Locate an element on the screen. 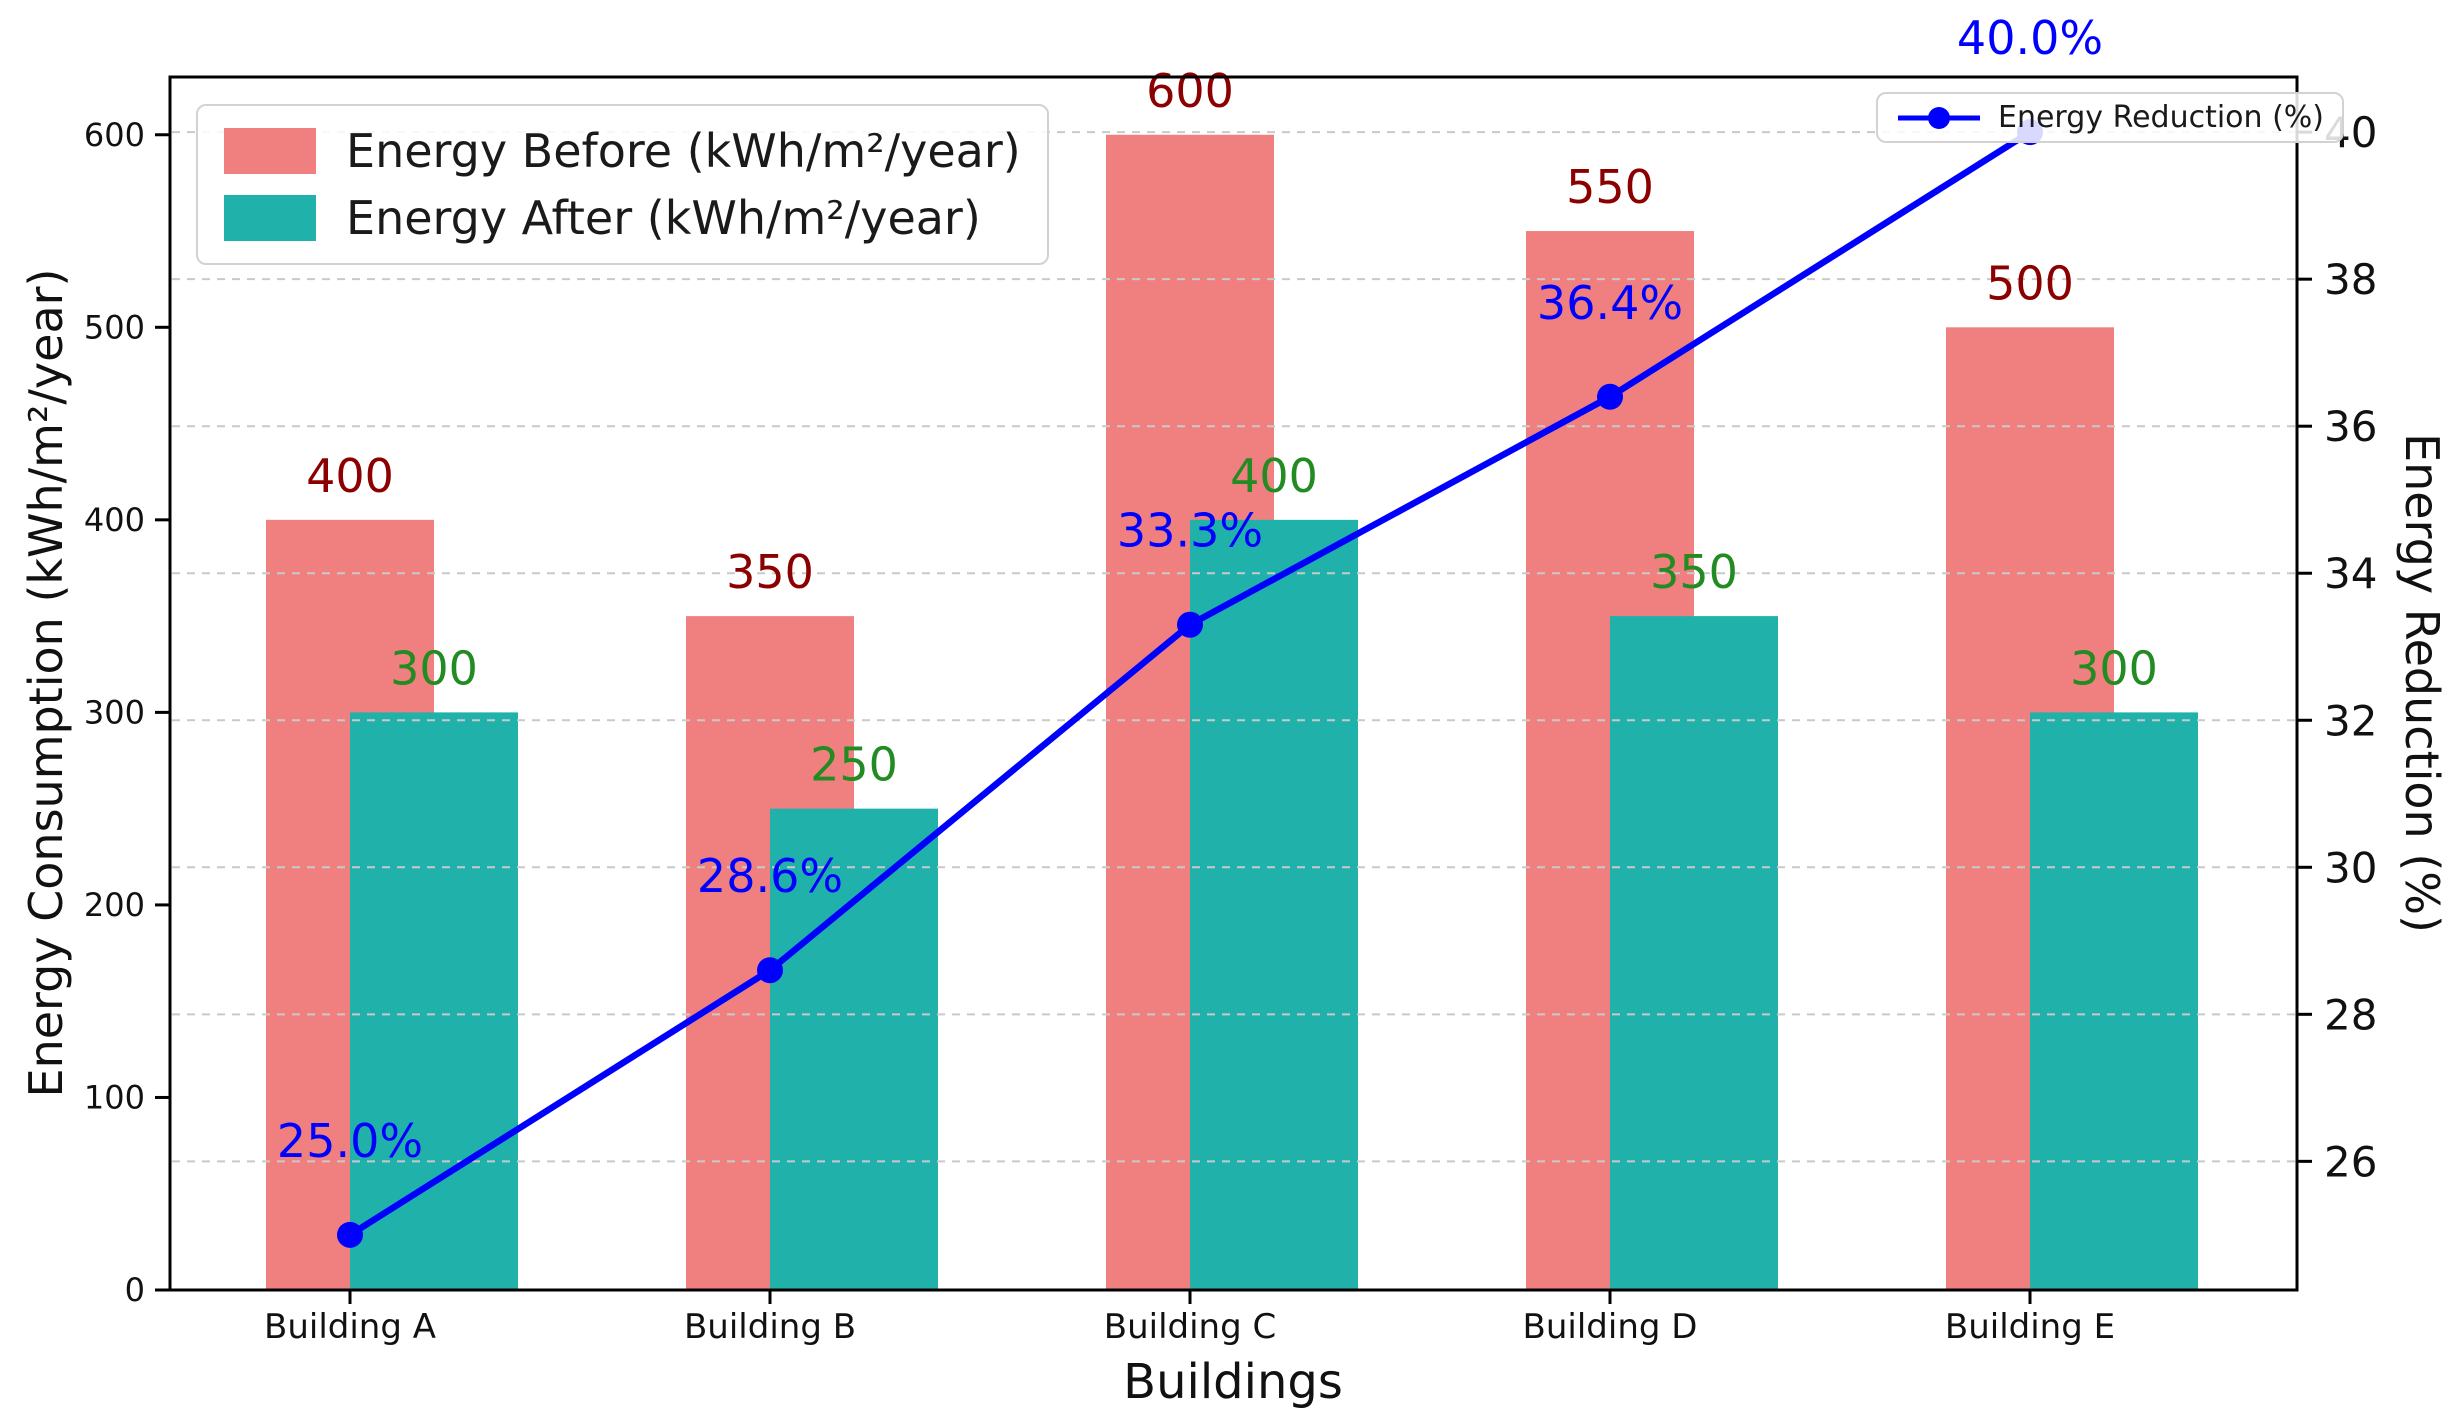 The width and height of the screenshot is (2453, 1416). x-tick-label-building-e: Building E is located at coordinates (2030, 1327).